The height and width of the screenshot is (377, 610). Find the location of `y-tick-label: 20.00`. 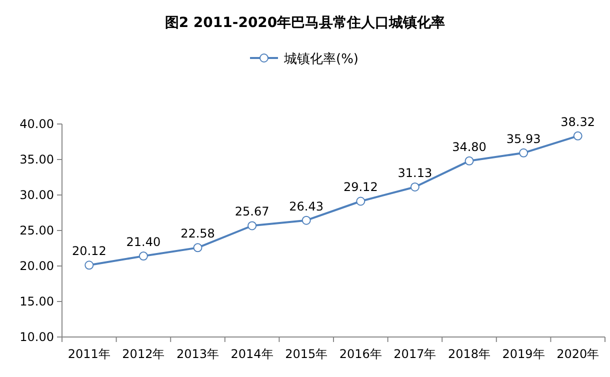

y-tick-label: 20.00 is located at coordinates (37, 266).